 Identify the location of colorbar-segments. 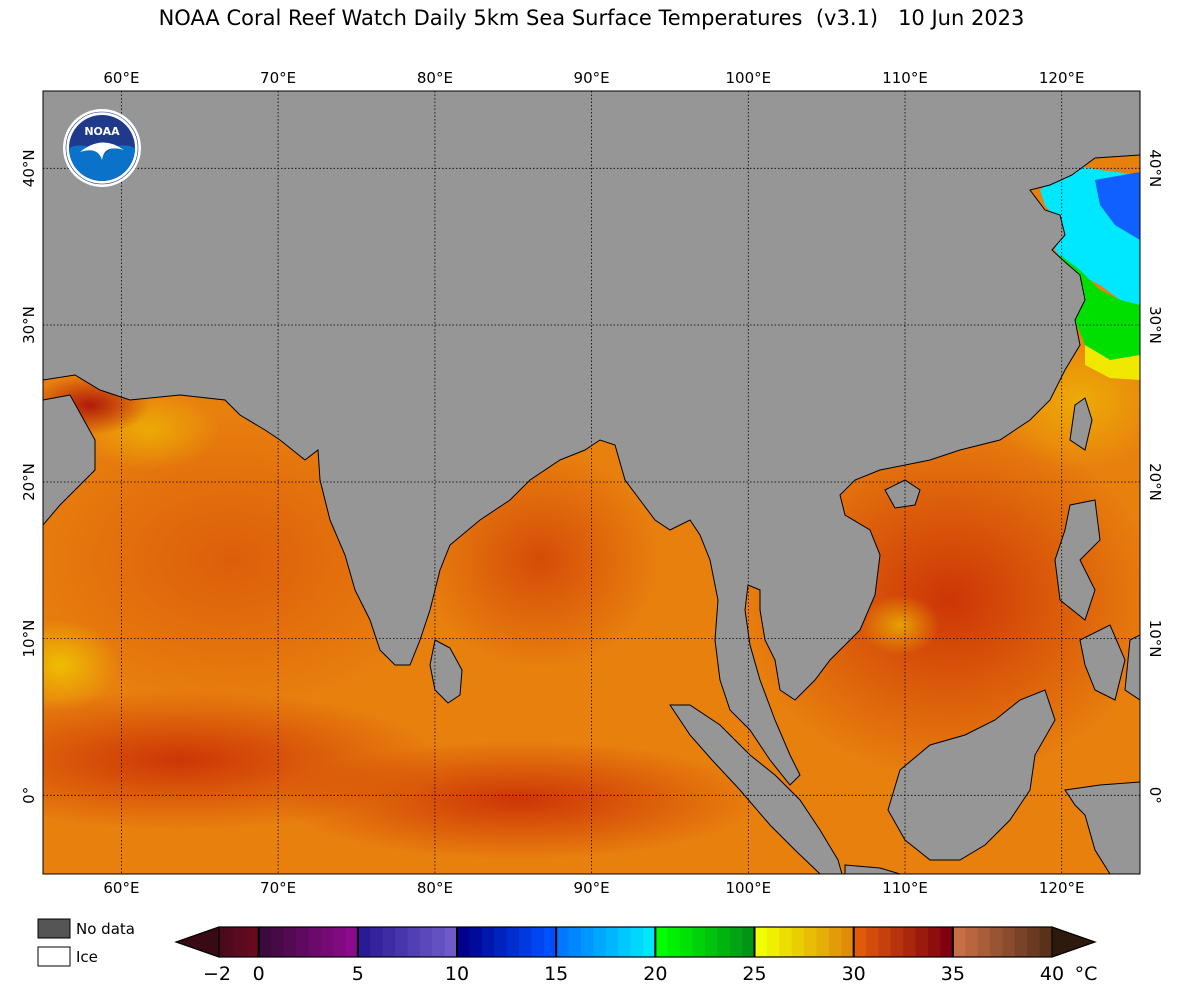
(636, 942).